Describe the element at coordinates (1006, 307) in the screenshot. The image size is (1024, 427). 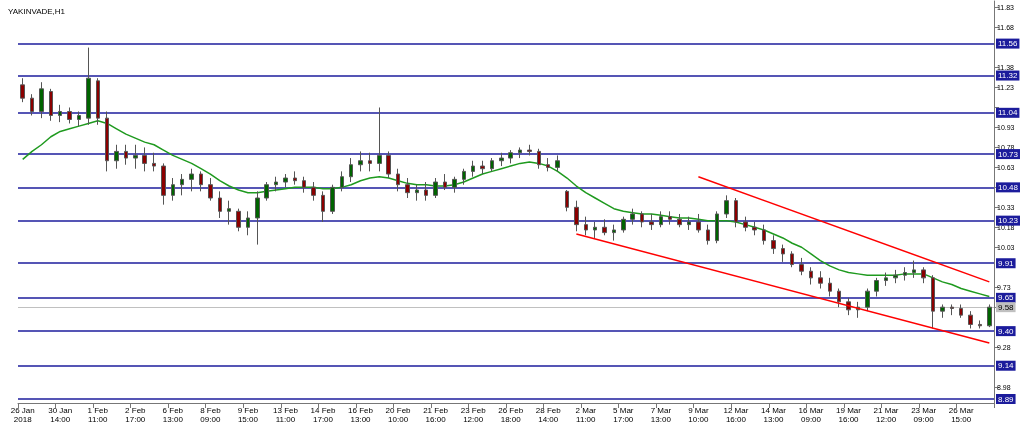
I see `ref-line-label: 9.58` at that location.